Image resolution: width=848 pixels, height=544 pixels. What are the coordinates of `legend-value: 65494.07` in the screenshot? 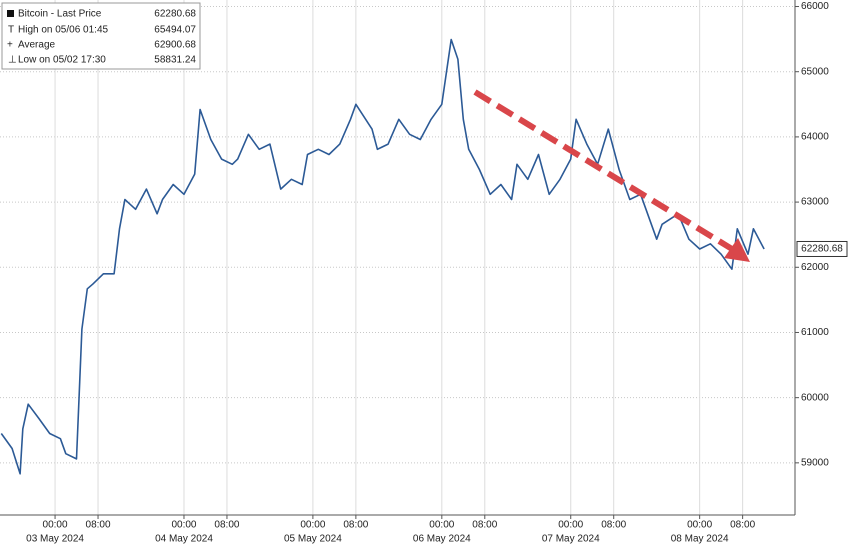 It's located at (175, 30).